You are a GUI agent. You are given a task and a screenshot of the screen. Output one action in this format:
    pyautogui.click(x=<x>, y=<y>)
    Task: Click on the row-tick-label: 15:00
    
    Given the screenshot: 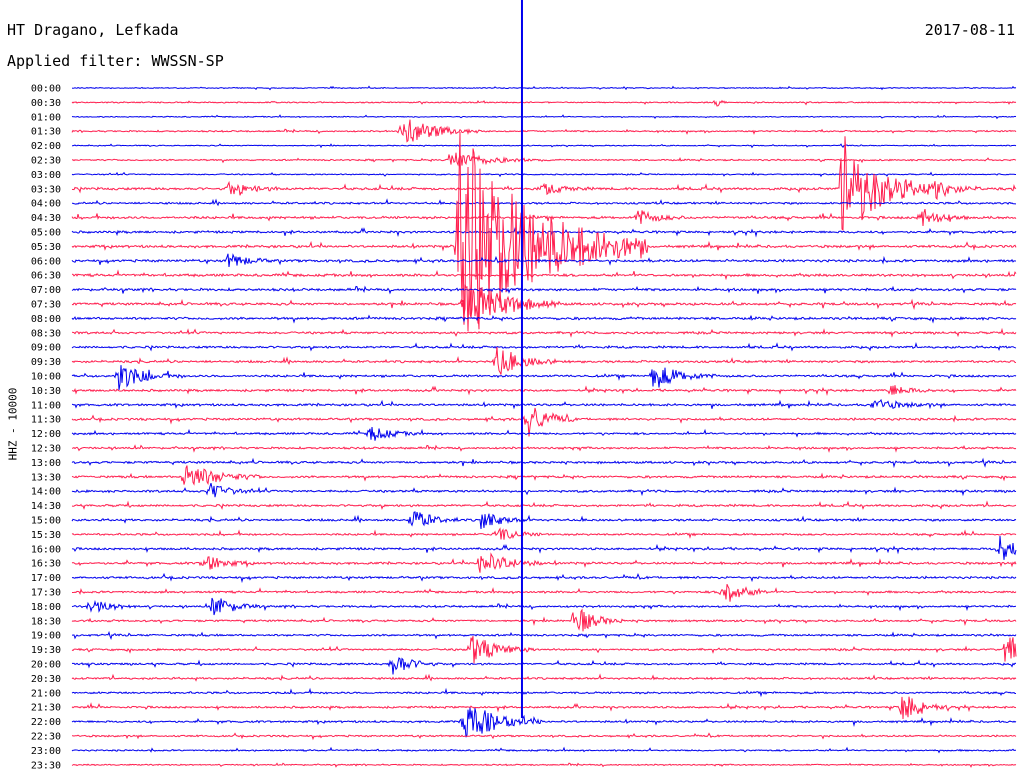 What is the action you would take?
    pyautogui.click(x=46, y=521)
    